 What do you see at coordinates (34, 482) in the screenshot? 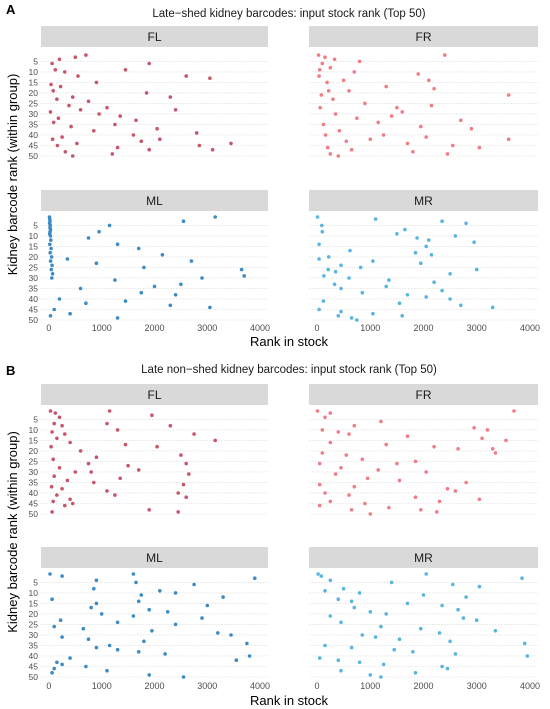
I see `y-tick-label: 35` at bounding box center [34, 482].